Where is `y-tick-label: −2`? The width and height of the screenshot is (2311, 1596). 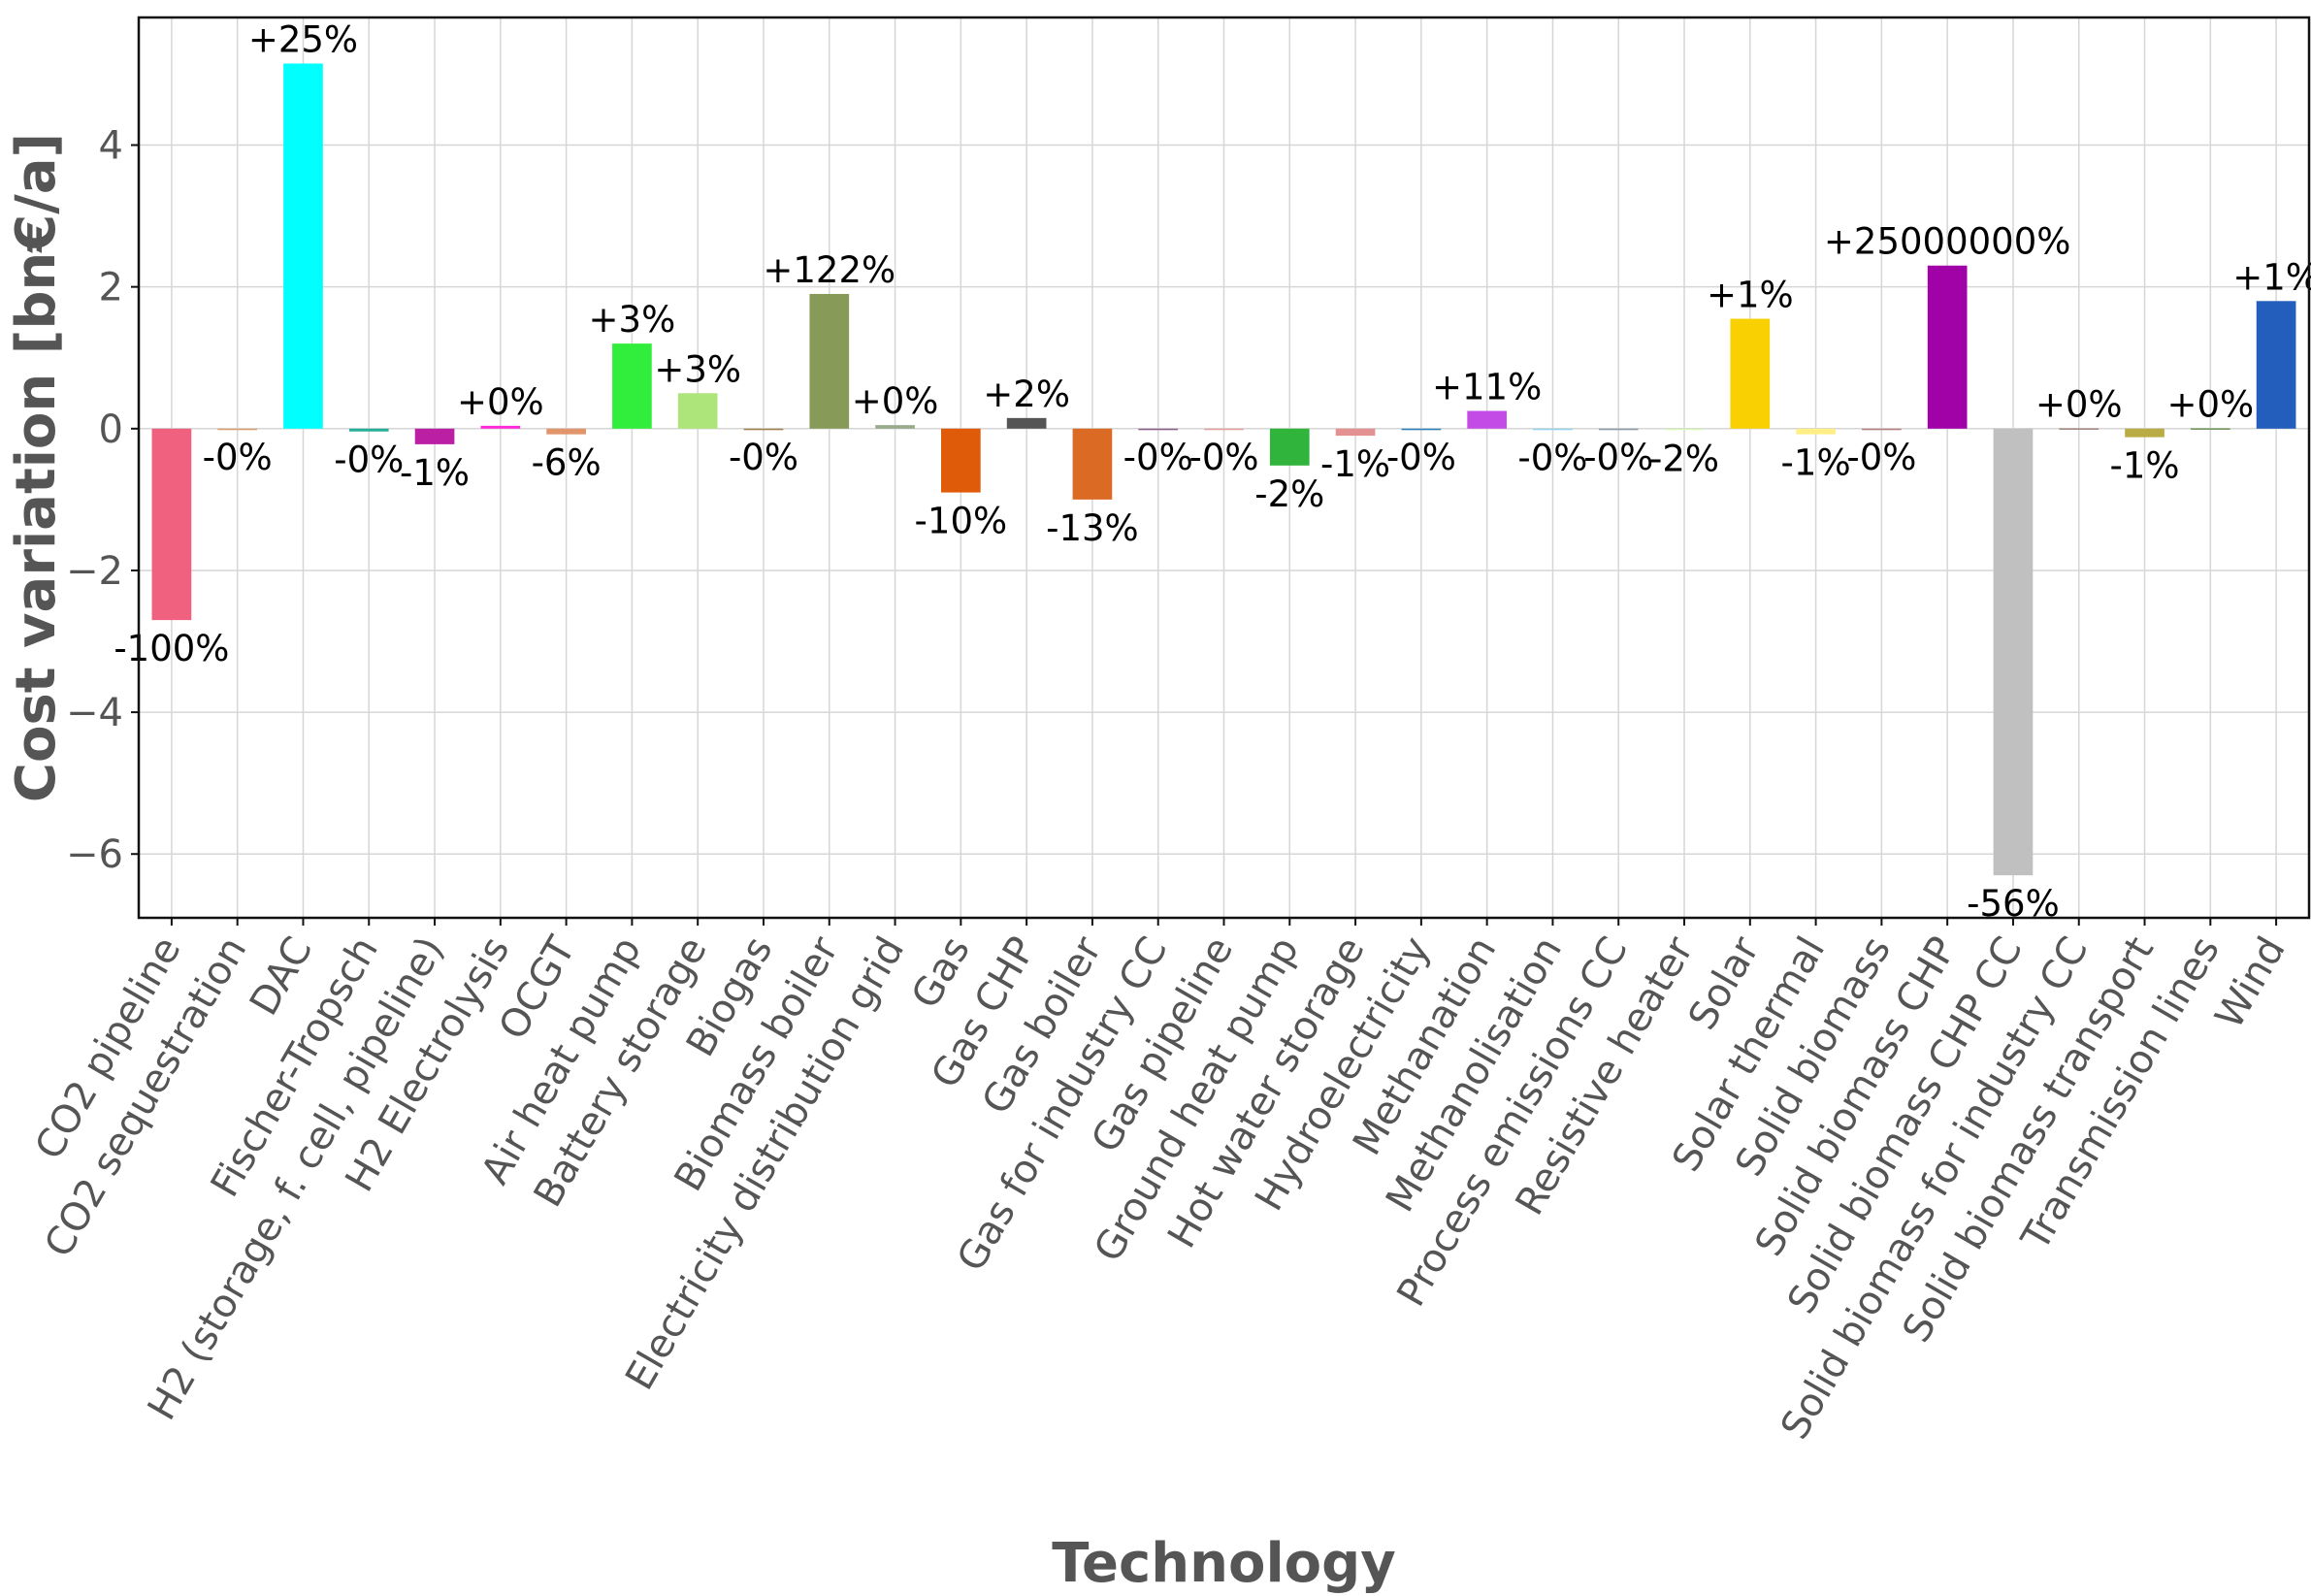
y-tick-label: −2 is located at coordinates (94, 571).